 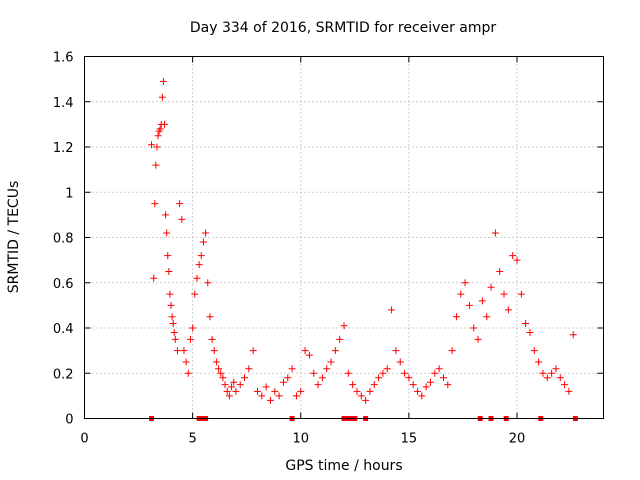 I want to click on x-tick-label: 0, so click(x=84, y=439).